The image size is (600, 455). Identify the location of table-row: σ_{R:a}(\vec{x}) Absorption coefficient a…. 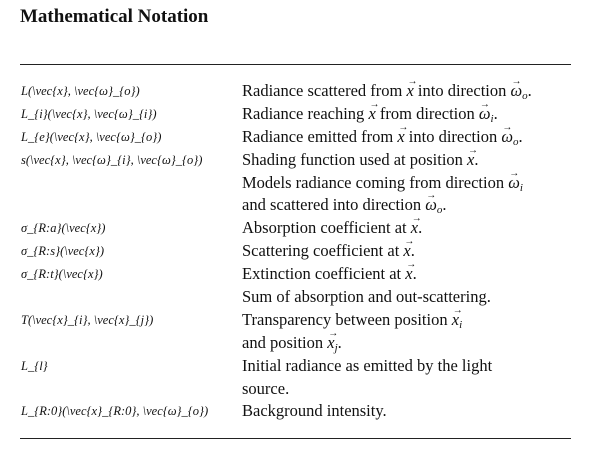
(301, 224).